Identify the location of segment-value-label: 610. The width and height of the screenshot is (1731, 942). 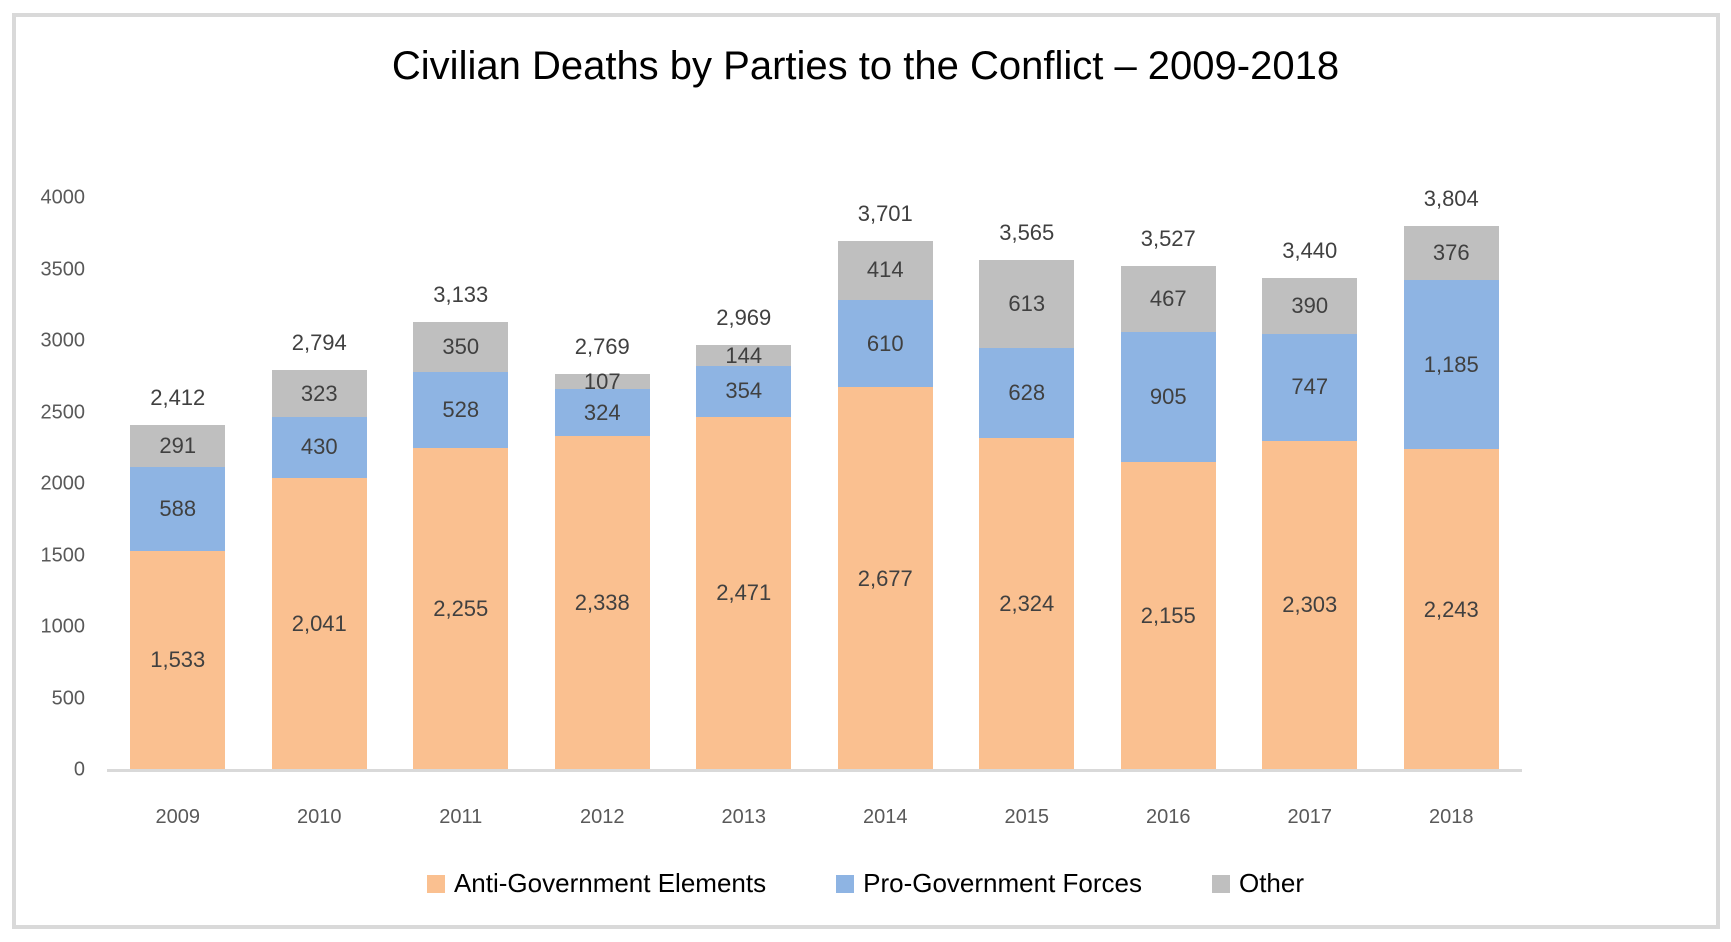
(885, 343).